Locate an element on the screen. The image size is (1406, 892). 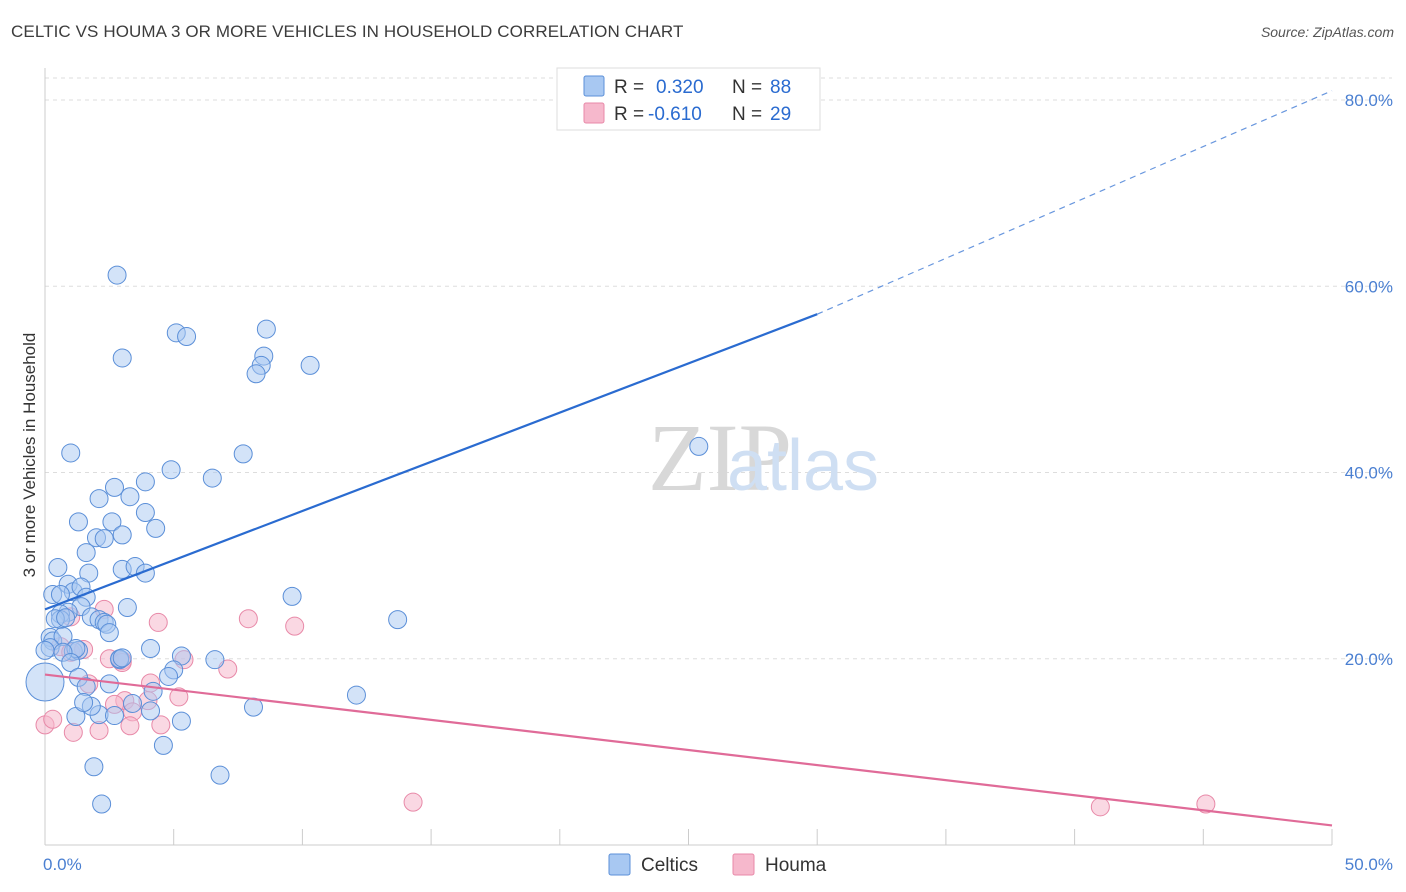
legend-swatch-houma is located at coordinates (594, 113).